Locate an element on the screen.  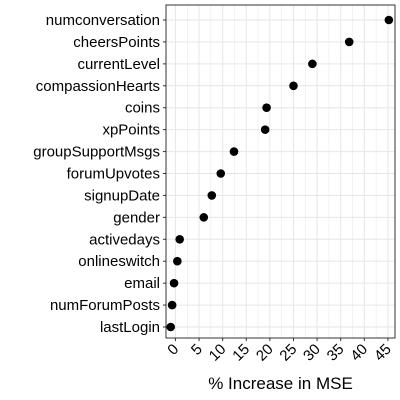
x-tick-label: 45 is located at coordinates (383, 353).